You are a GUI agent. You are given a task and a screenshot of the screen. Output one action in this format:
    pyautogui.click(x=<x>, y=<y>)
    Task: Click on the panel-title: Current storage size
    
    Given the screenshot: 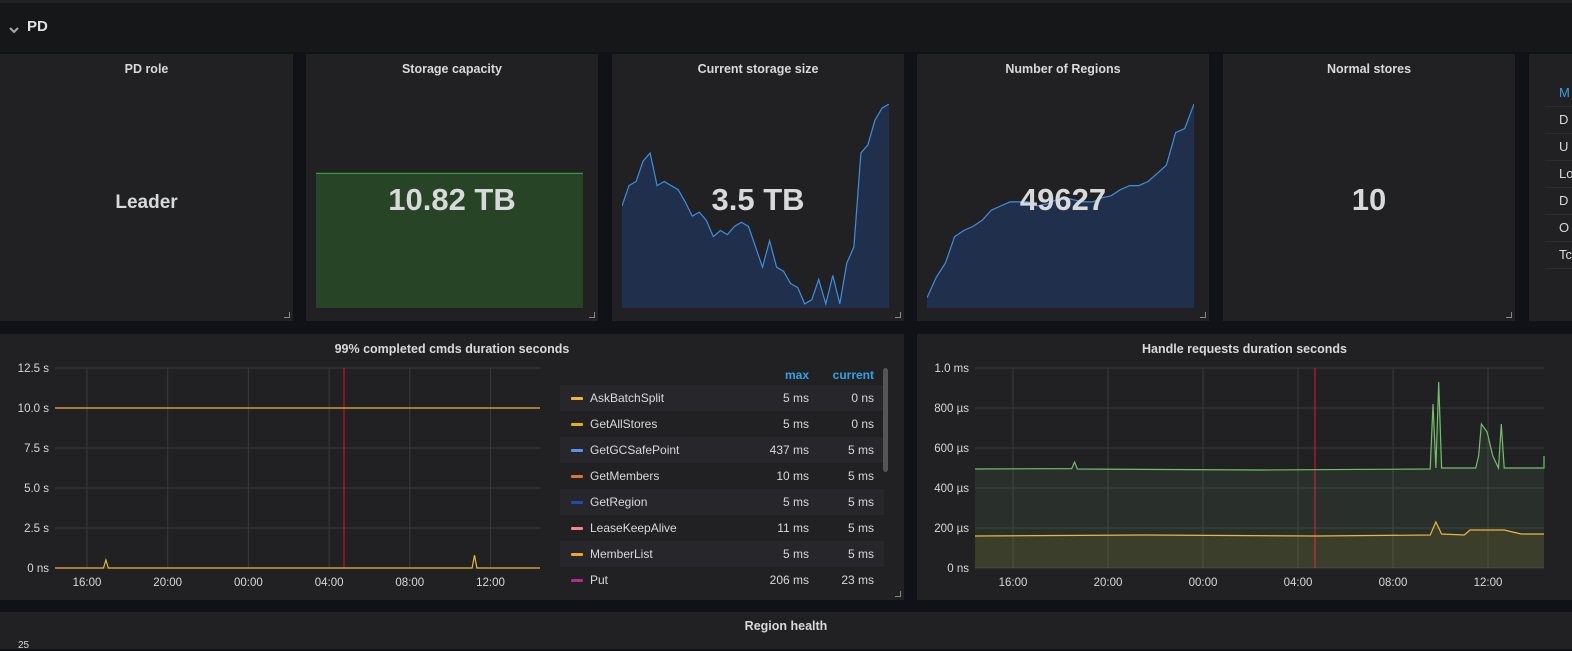 What is the action you would take?
    pyautogui.click(x=758, y=69)
    